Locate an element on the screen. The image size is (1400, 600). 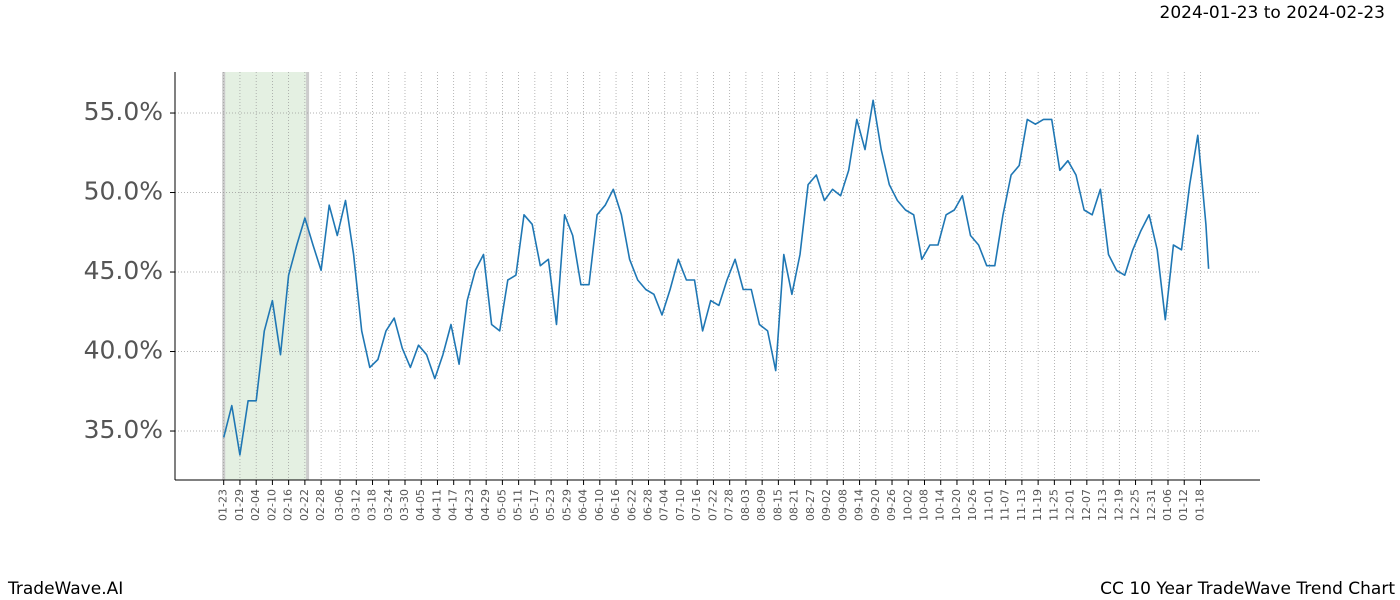
x-tick-label: 11-01 is located at coordinates (988, 505).